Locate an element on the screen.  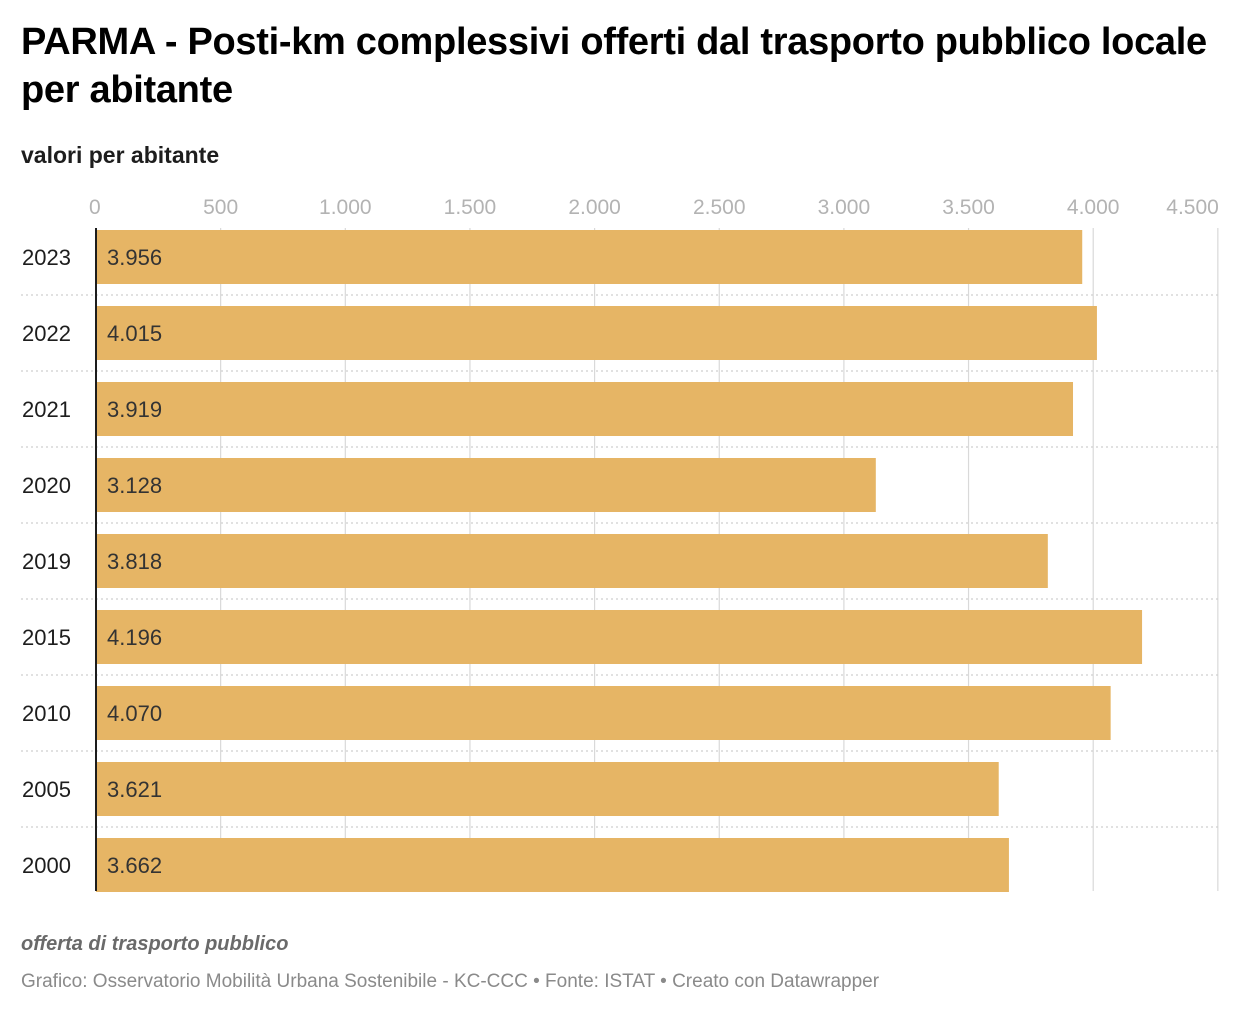
x-tick-label: 2.000 is located at coordinates (594, 207).